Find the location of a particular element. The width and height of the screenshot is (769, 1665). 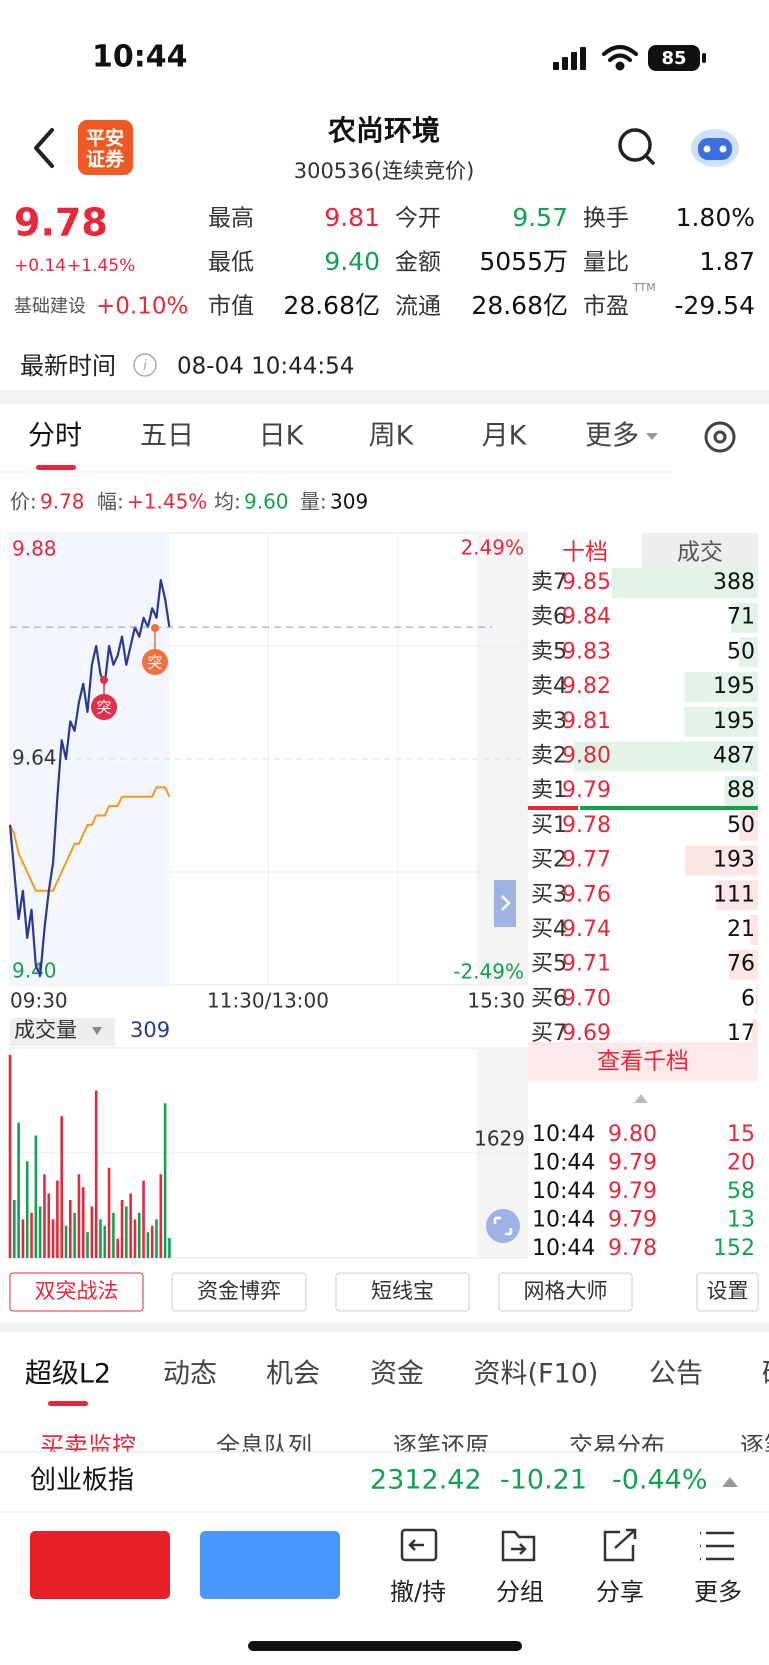

search-button is located at coordinates (636, 146).